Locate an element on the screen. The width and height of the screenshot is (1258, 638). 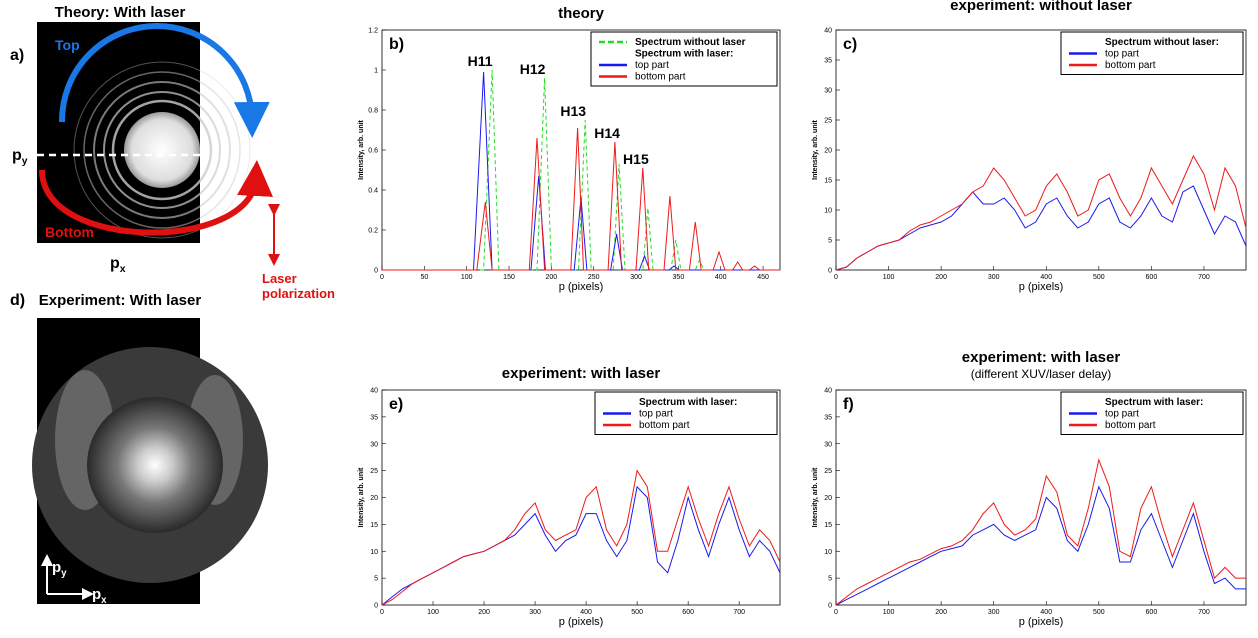
legend-entry: Spectrum without laser is located at coordinates (690, 42).